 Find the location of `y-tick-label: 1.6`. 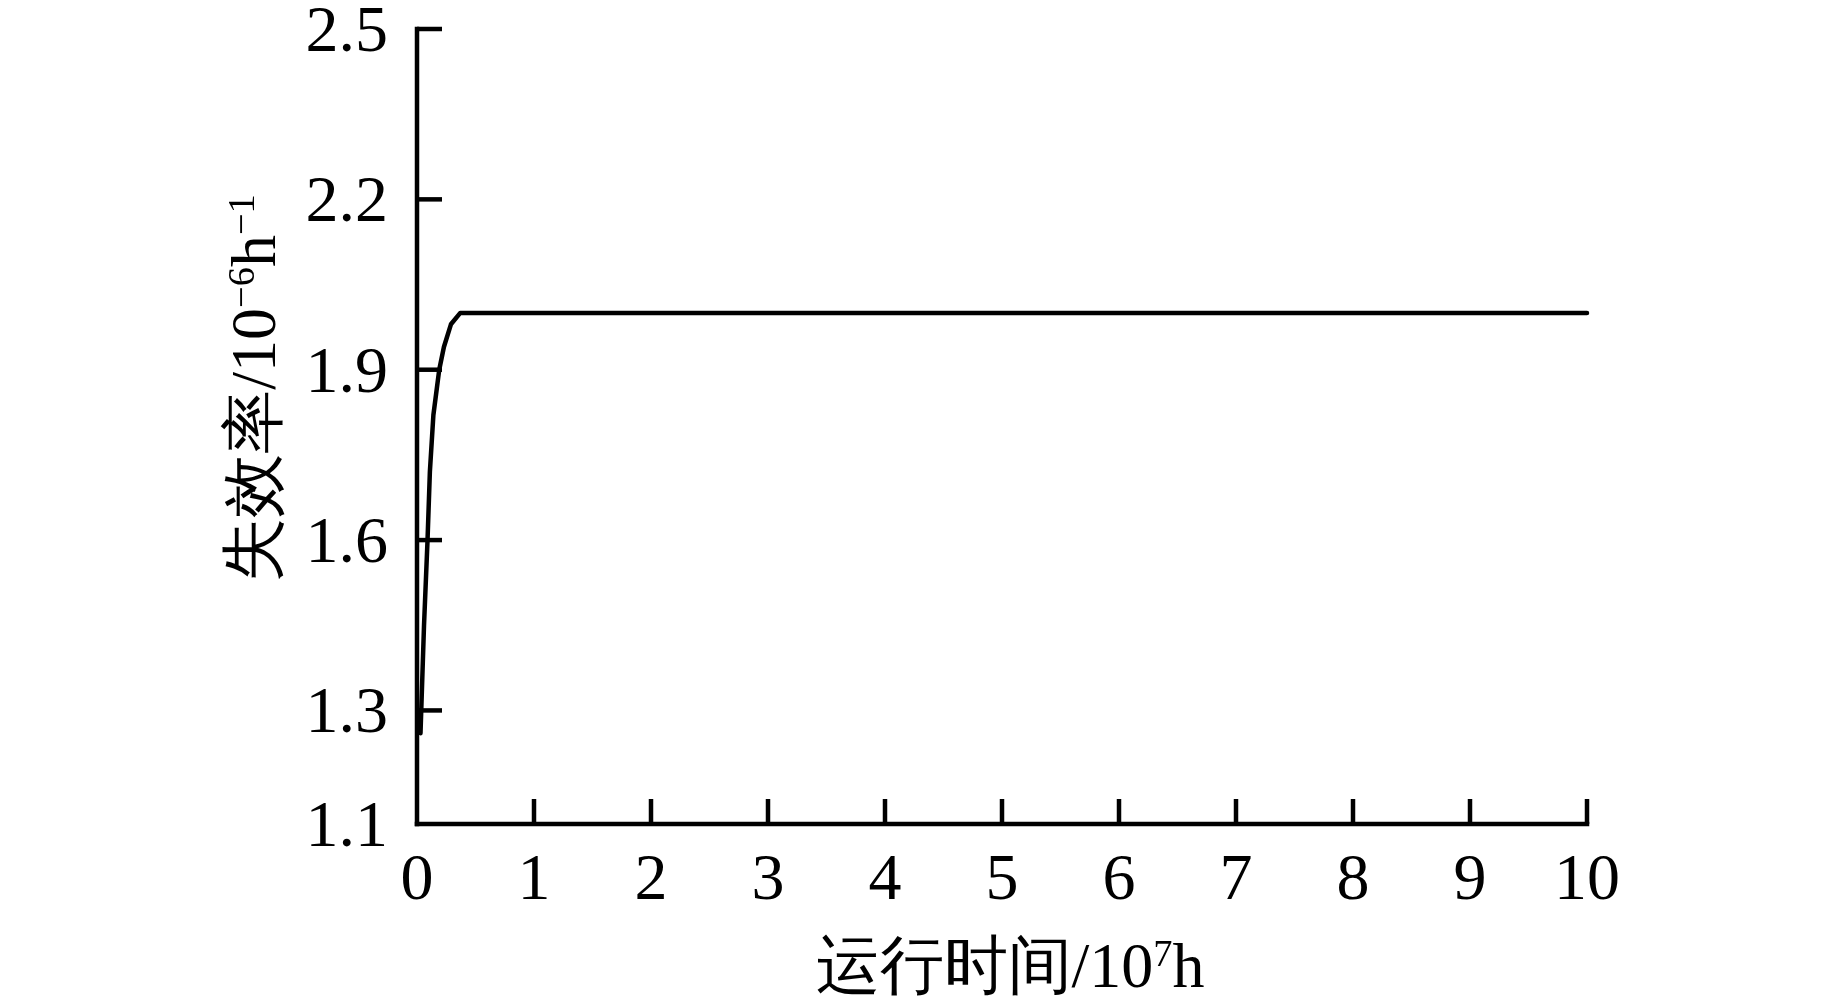

y-tick-label: 1.6 is located at coordinates (346, 540).